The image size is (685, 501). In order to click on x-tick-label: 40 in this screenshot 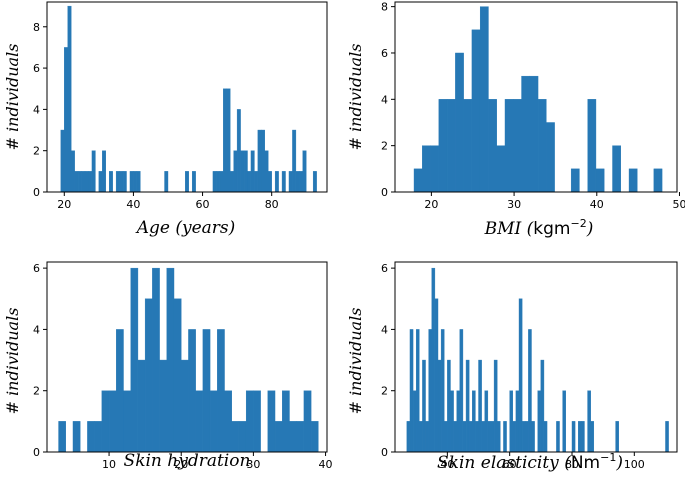, I will do `click(447, 464)`.